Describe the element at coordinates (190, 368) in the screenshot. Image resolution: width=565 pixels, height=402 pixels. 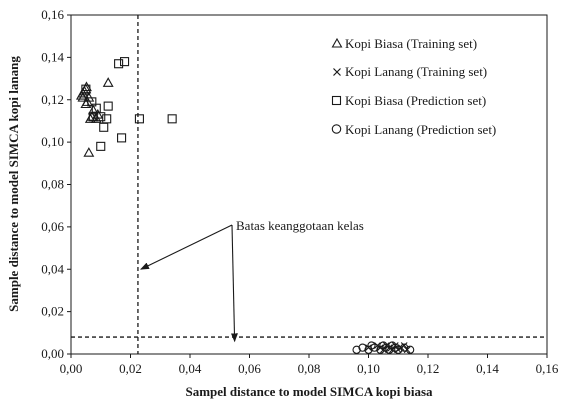
I see `x-tick-label: 0,04` at that location.